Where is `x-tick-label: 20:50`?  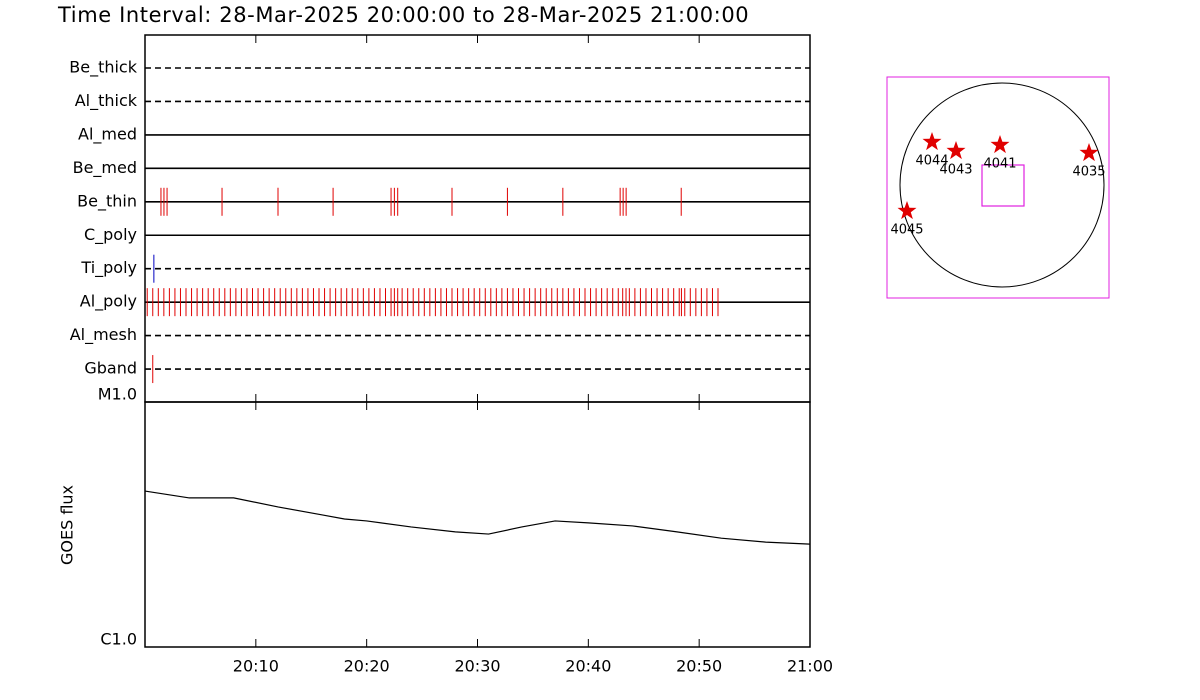
x-tick-label: 20:50 is located at coordinates (699, 666).